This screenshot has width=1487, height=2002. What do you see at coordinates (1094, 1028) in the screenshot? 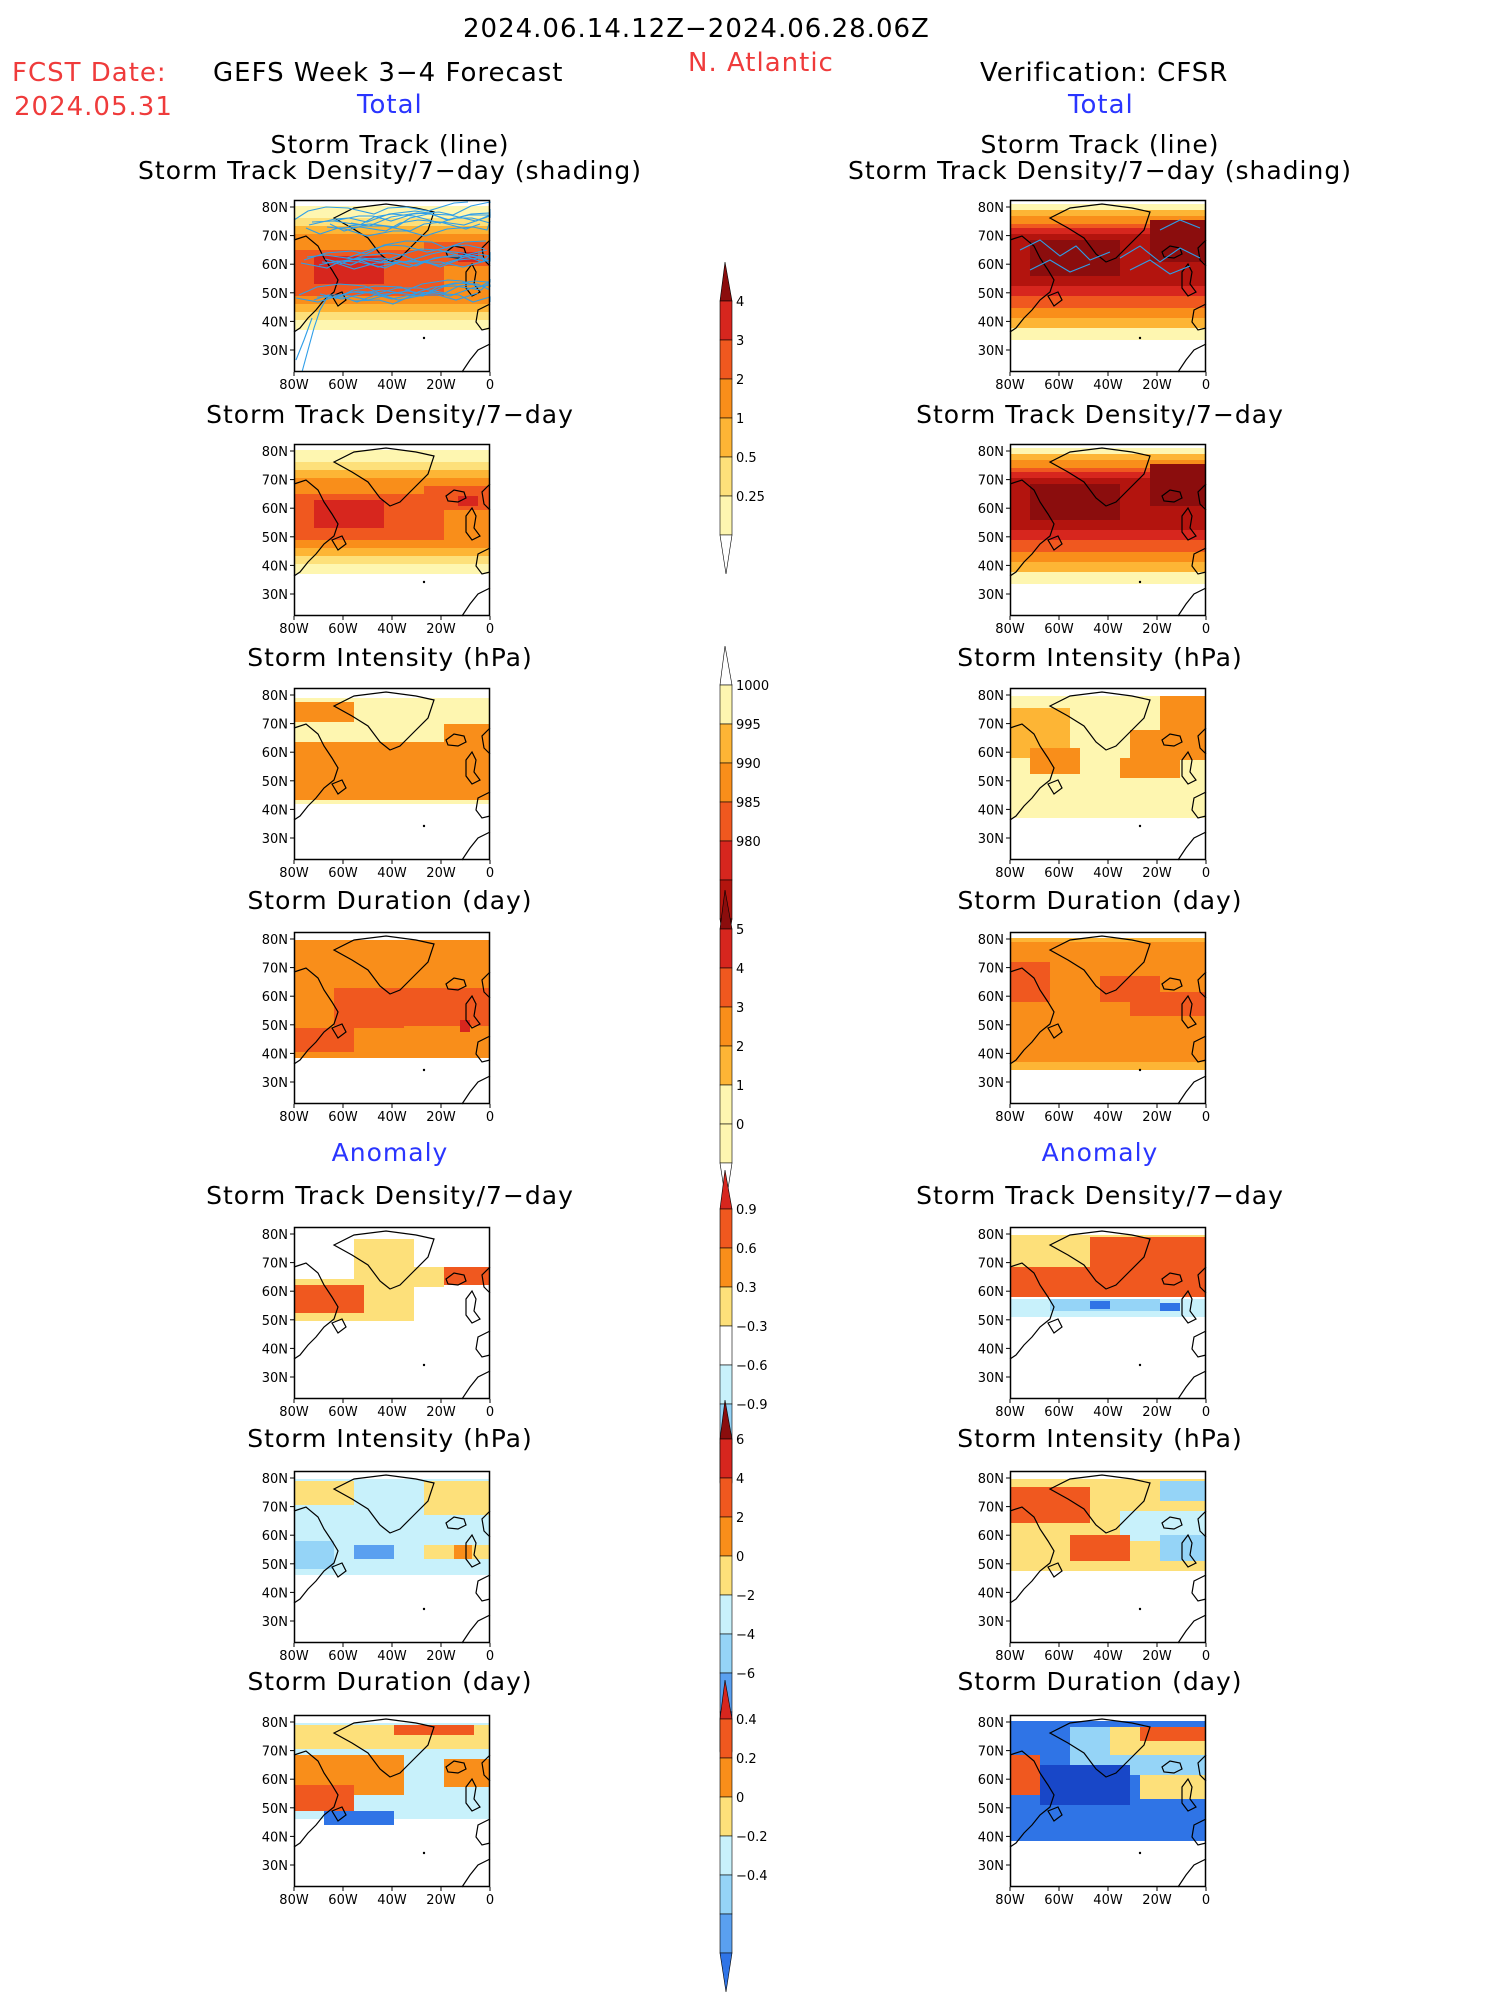
I see `right-duration-map: 80N 70N 60N 50N 40N 30N 80W 60W 40W 20W 0` at bounding box center [1094, 1028].